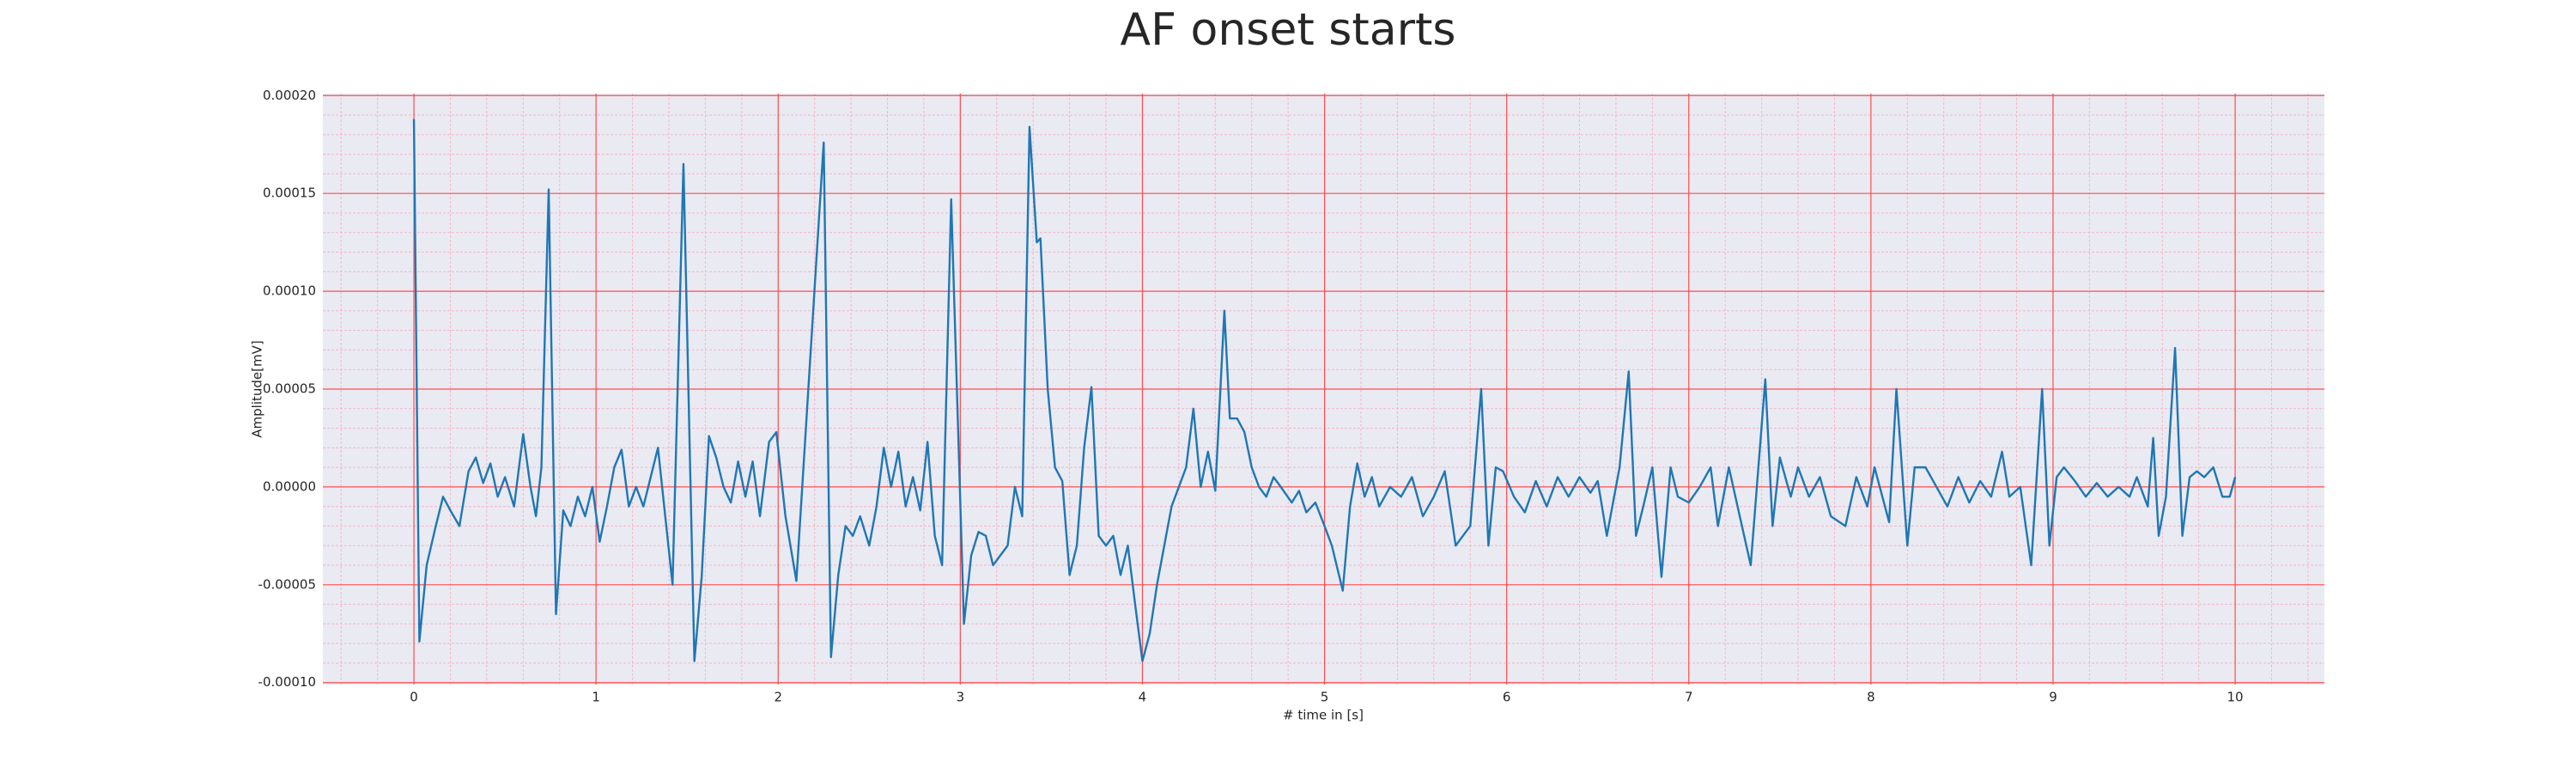 The image size is (2576, 773). What do you see at coordinates (258, 388) in the screenshot?
I see `y-axis-label: Amplitude[mV]` at bounding box center [258, 388].